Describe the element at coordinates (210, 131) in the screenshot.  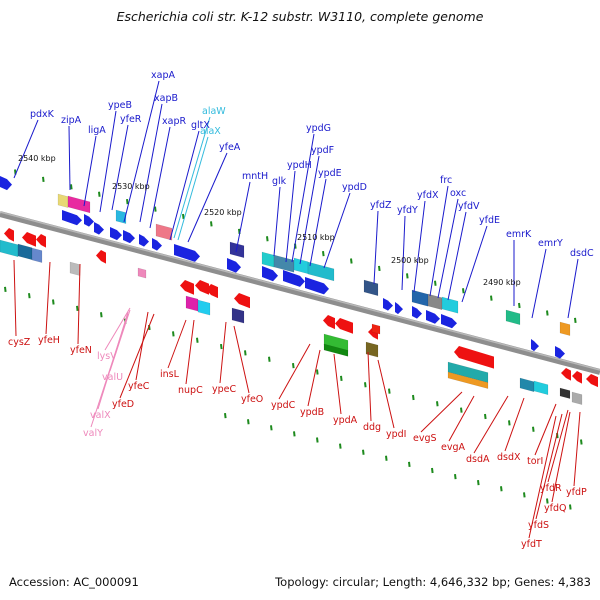
I see `gene-label-alaX: alaX` at that location.